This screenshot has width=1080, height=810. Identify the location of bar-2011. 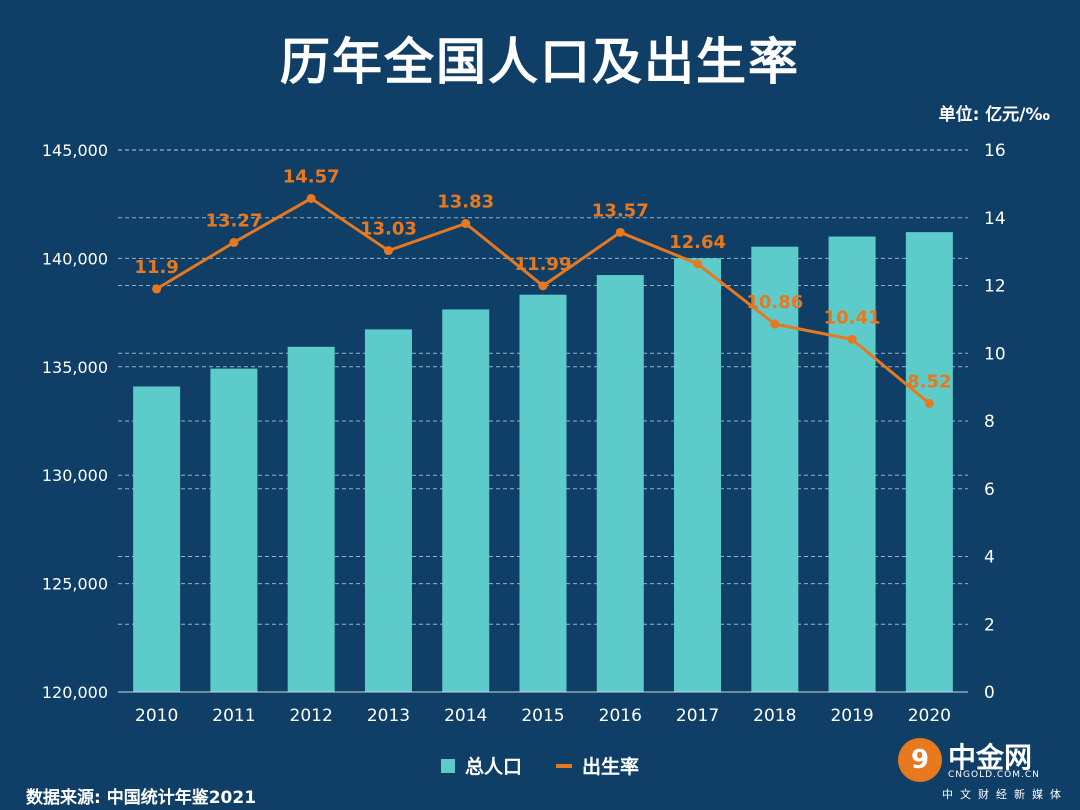
(234, 530).